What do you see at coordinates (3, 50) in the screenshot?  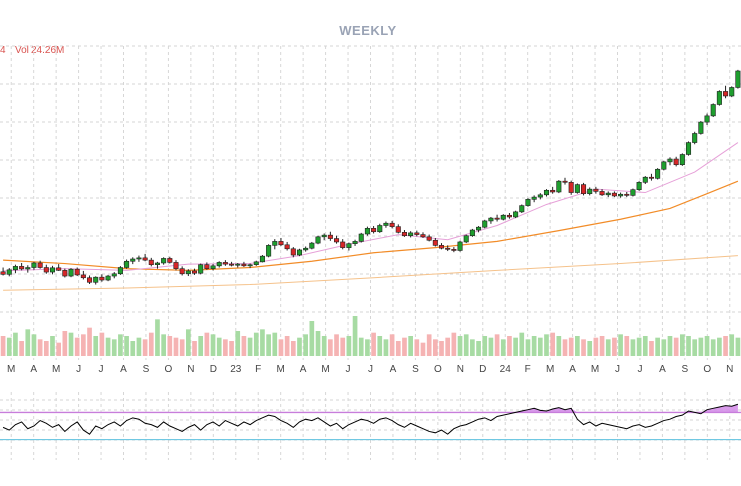 I see `volume-label-edge: 4` at bounding box center [3, 50].